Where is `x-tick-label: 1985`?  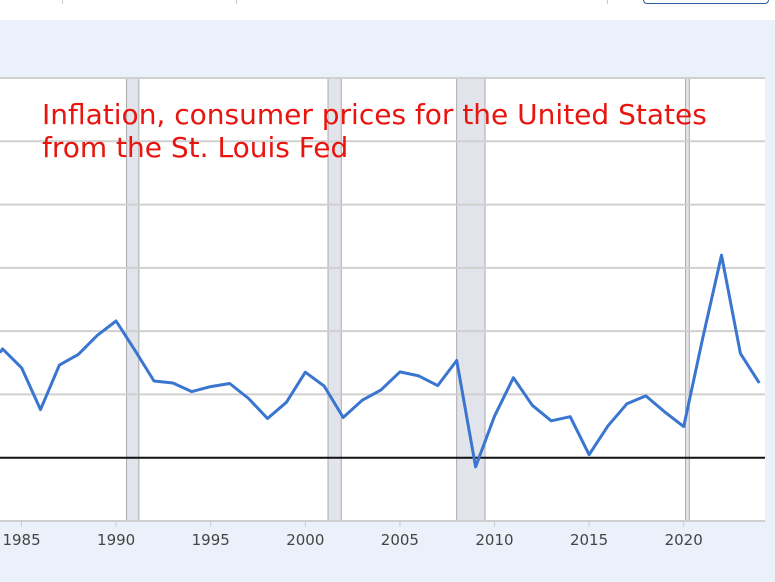
x-tick-label: 1985 is located at coordinates (21, 540).